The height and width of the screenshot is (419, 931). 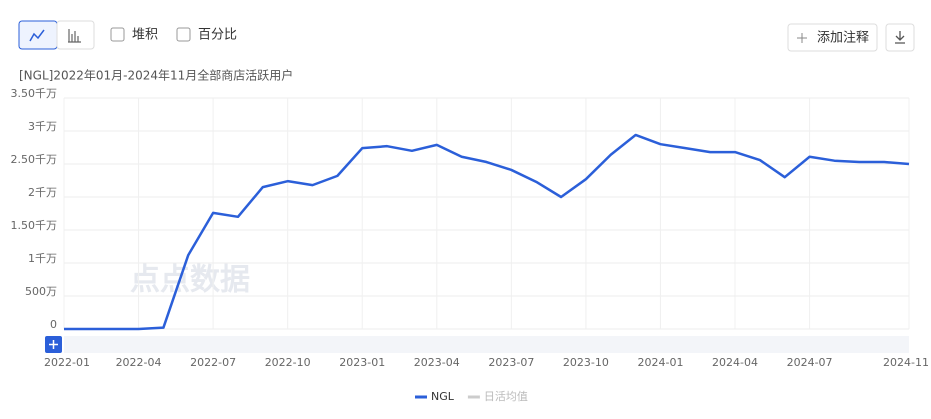 What do you see at coordinates (843, 38) in the screenshot?
I see `annotate-label: 添加注释` at bounding box center [843, 38].